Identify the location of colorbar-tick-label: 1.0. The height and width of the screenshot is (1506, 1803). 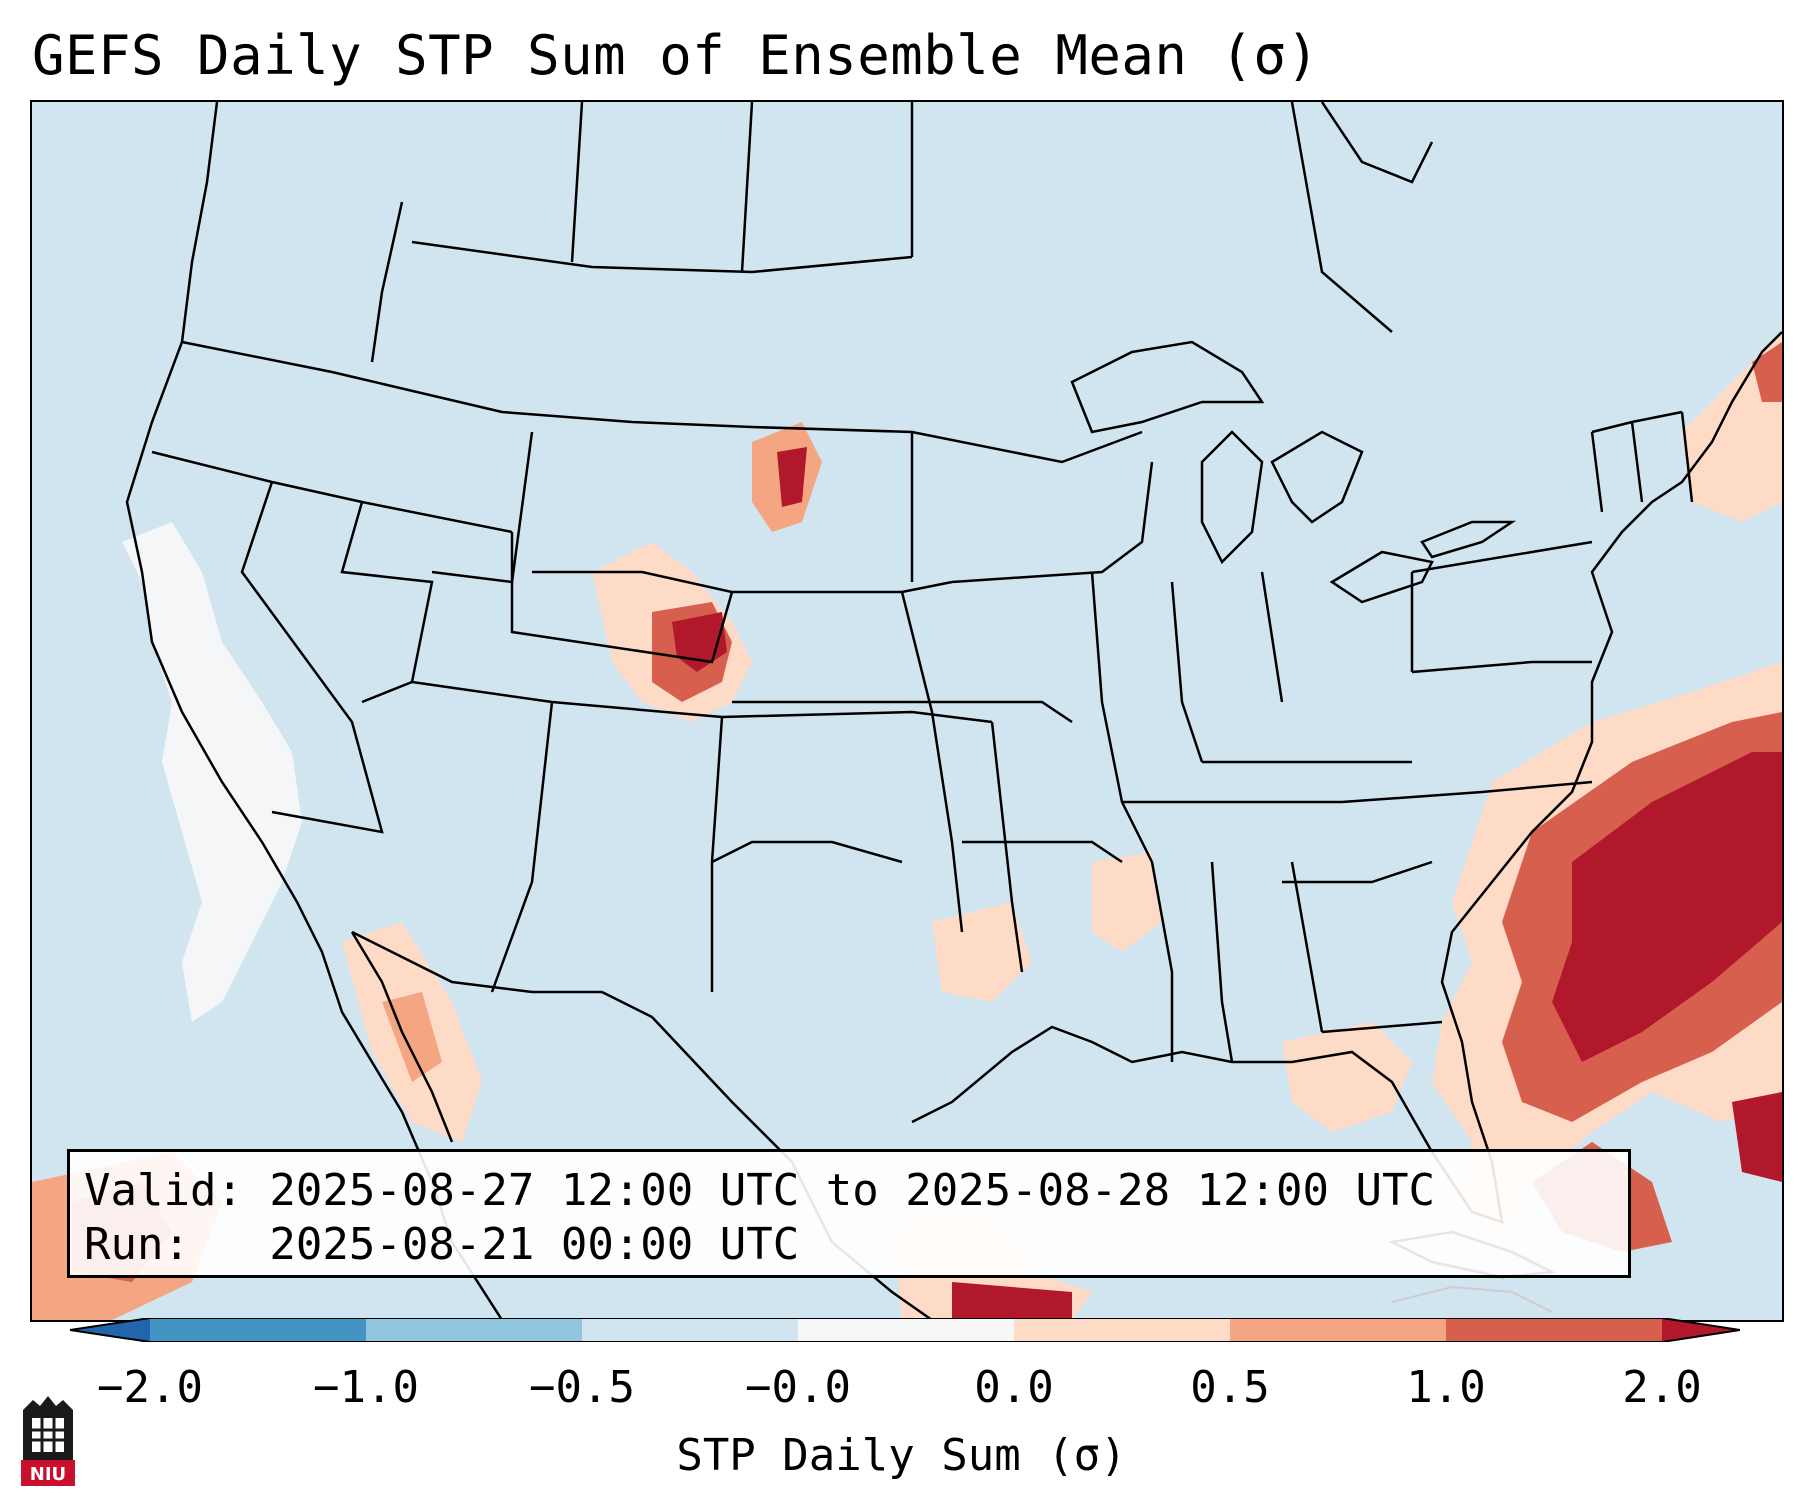
(1446, 1387).